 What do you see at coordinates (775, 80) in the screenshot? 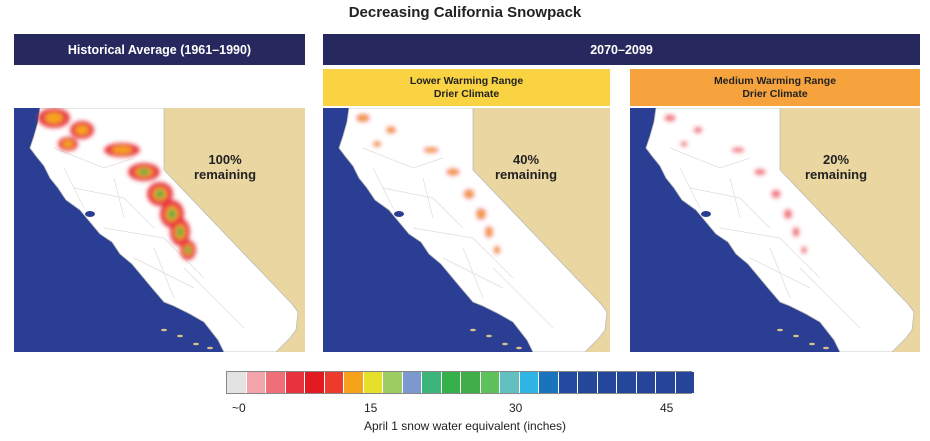
I see `medium-warming-label: Medium Warming Range` at bounding box center [775, 80].